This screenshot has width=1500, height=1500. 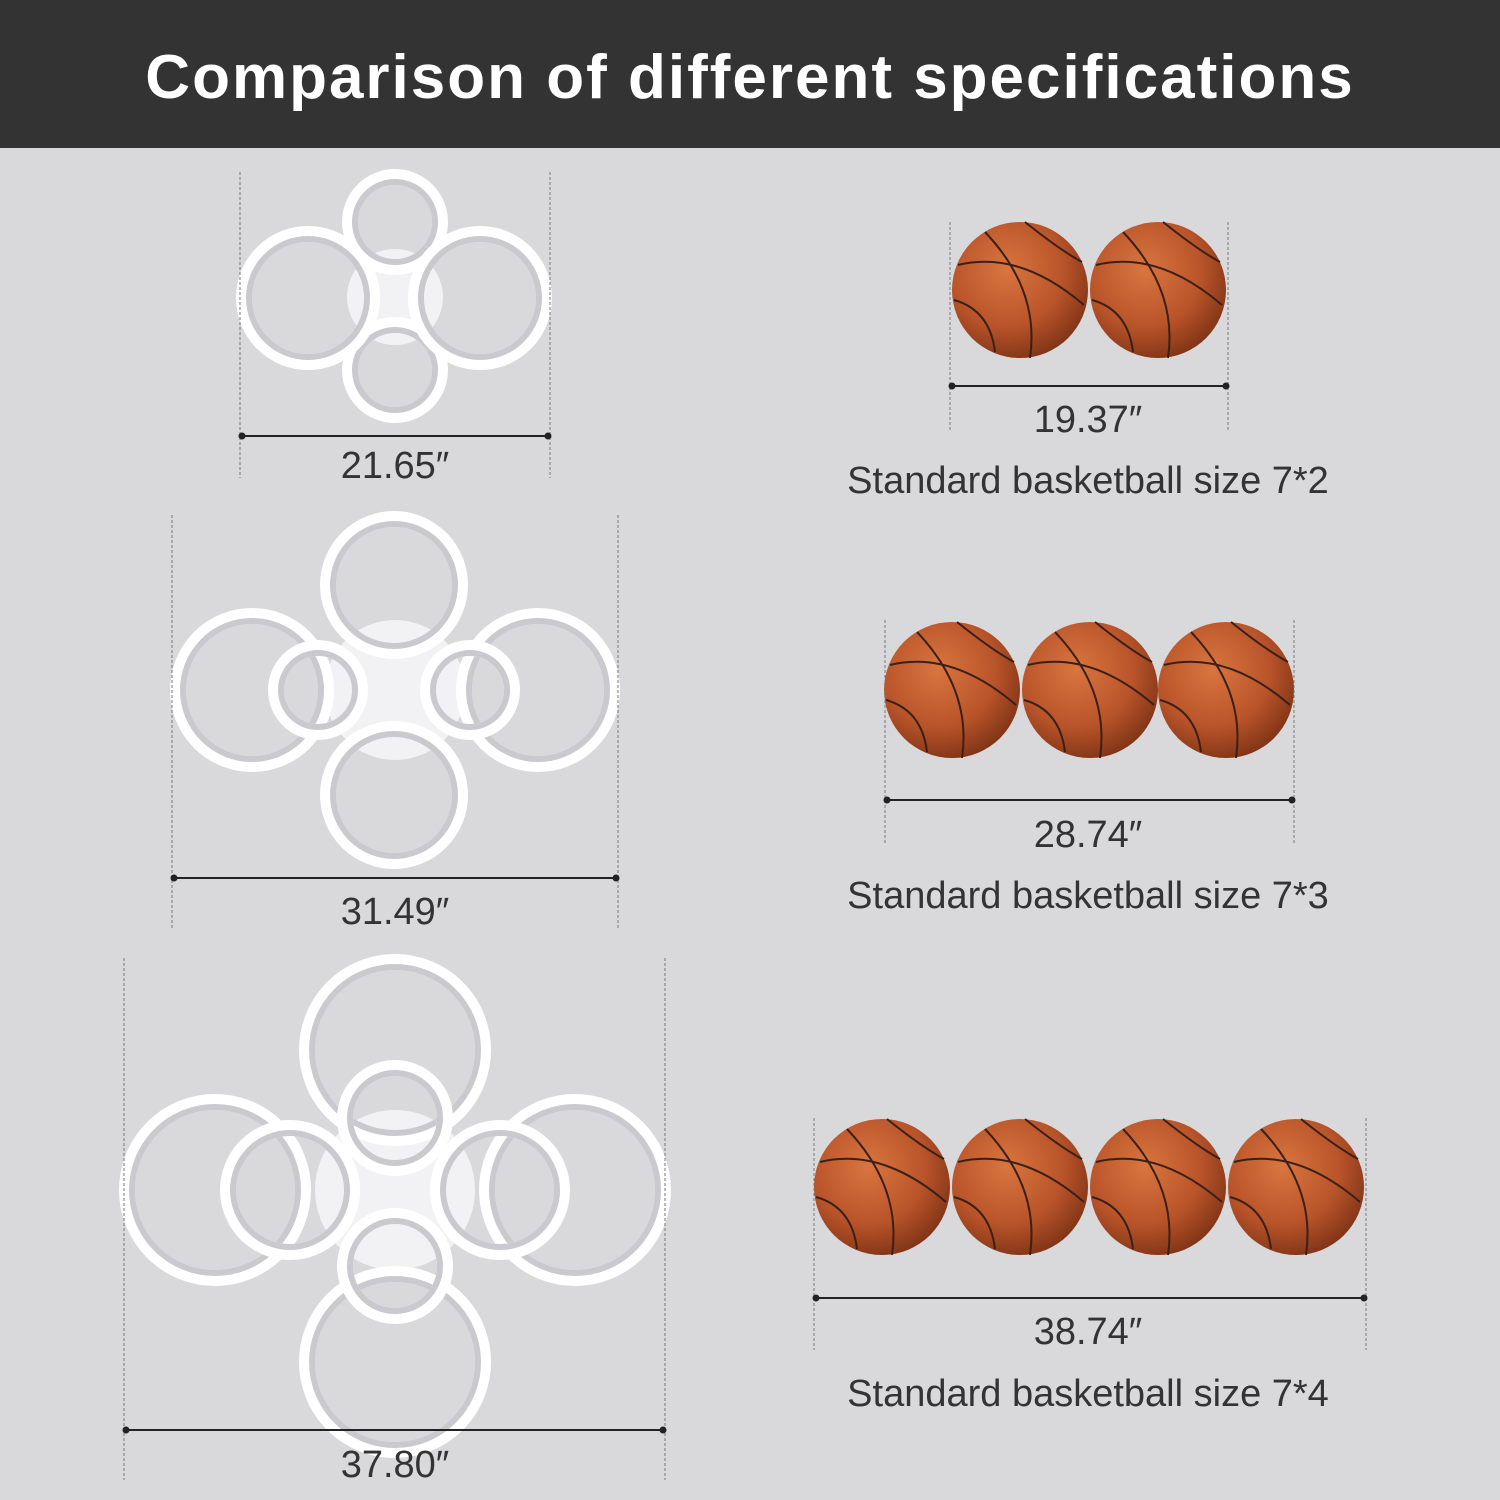 What do you see at coordinates (1088, 481) in the screenshot?
I see `basketball-caption: Standard basketball size 7*2` at bounding box center [1088, 481].